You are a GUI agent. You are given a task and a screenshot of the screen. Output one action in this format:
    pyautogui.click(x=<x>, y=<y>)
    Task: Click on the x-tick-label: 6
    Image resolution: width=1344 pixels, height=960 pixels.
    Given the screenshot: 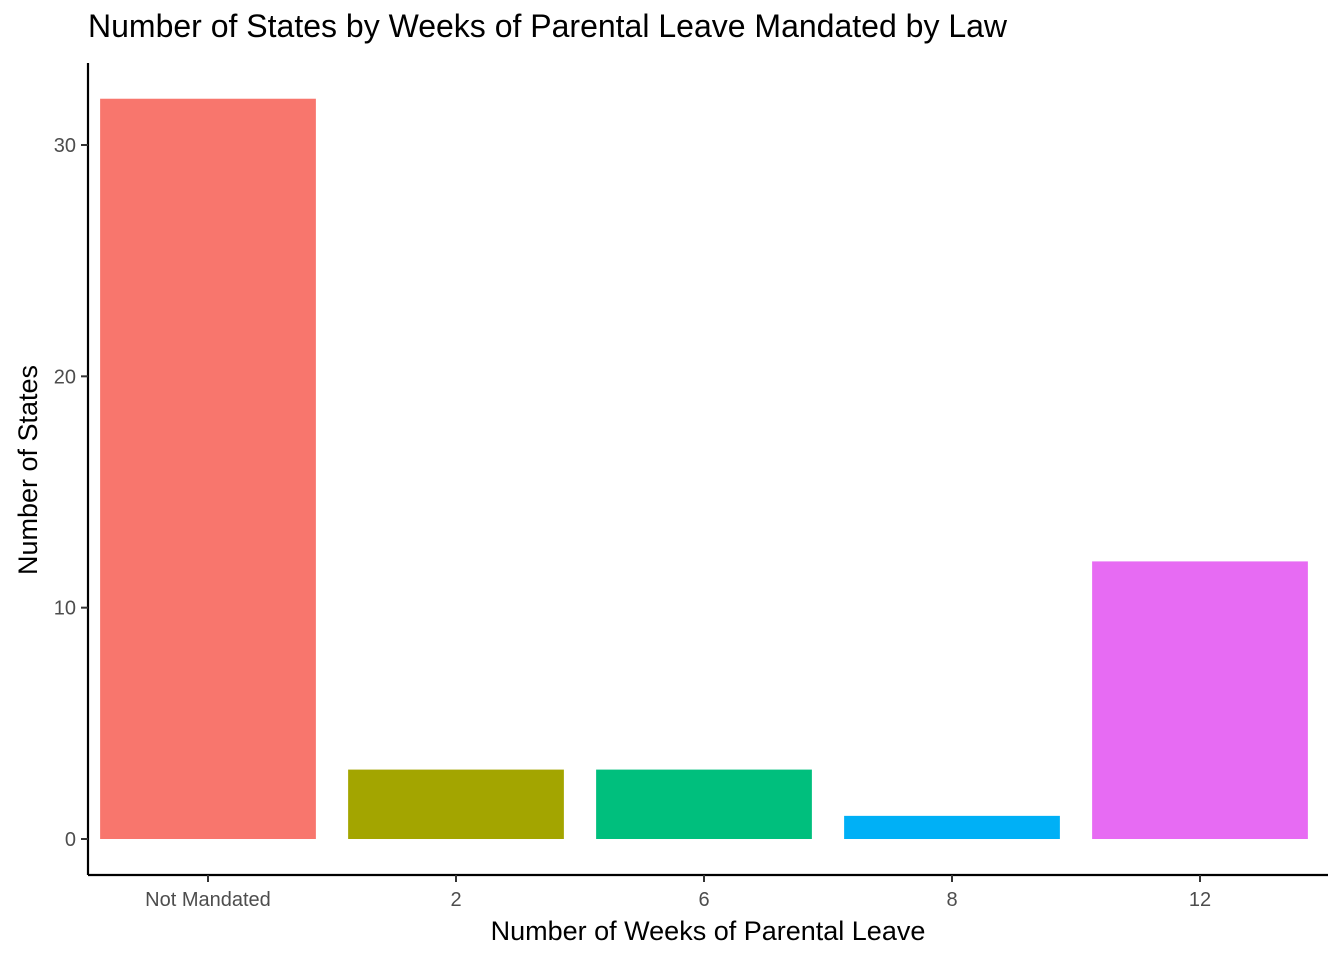 What is the action you would take?
    pyautogui.click(x=703, y=900)
    